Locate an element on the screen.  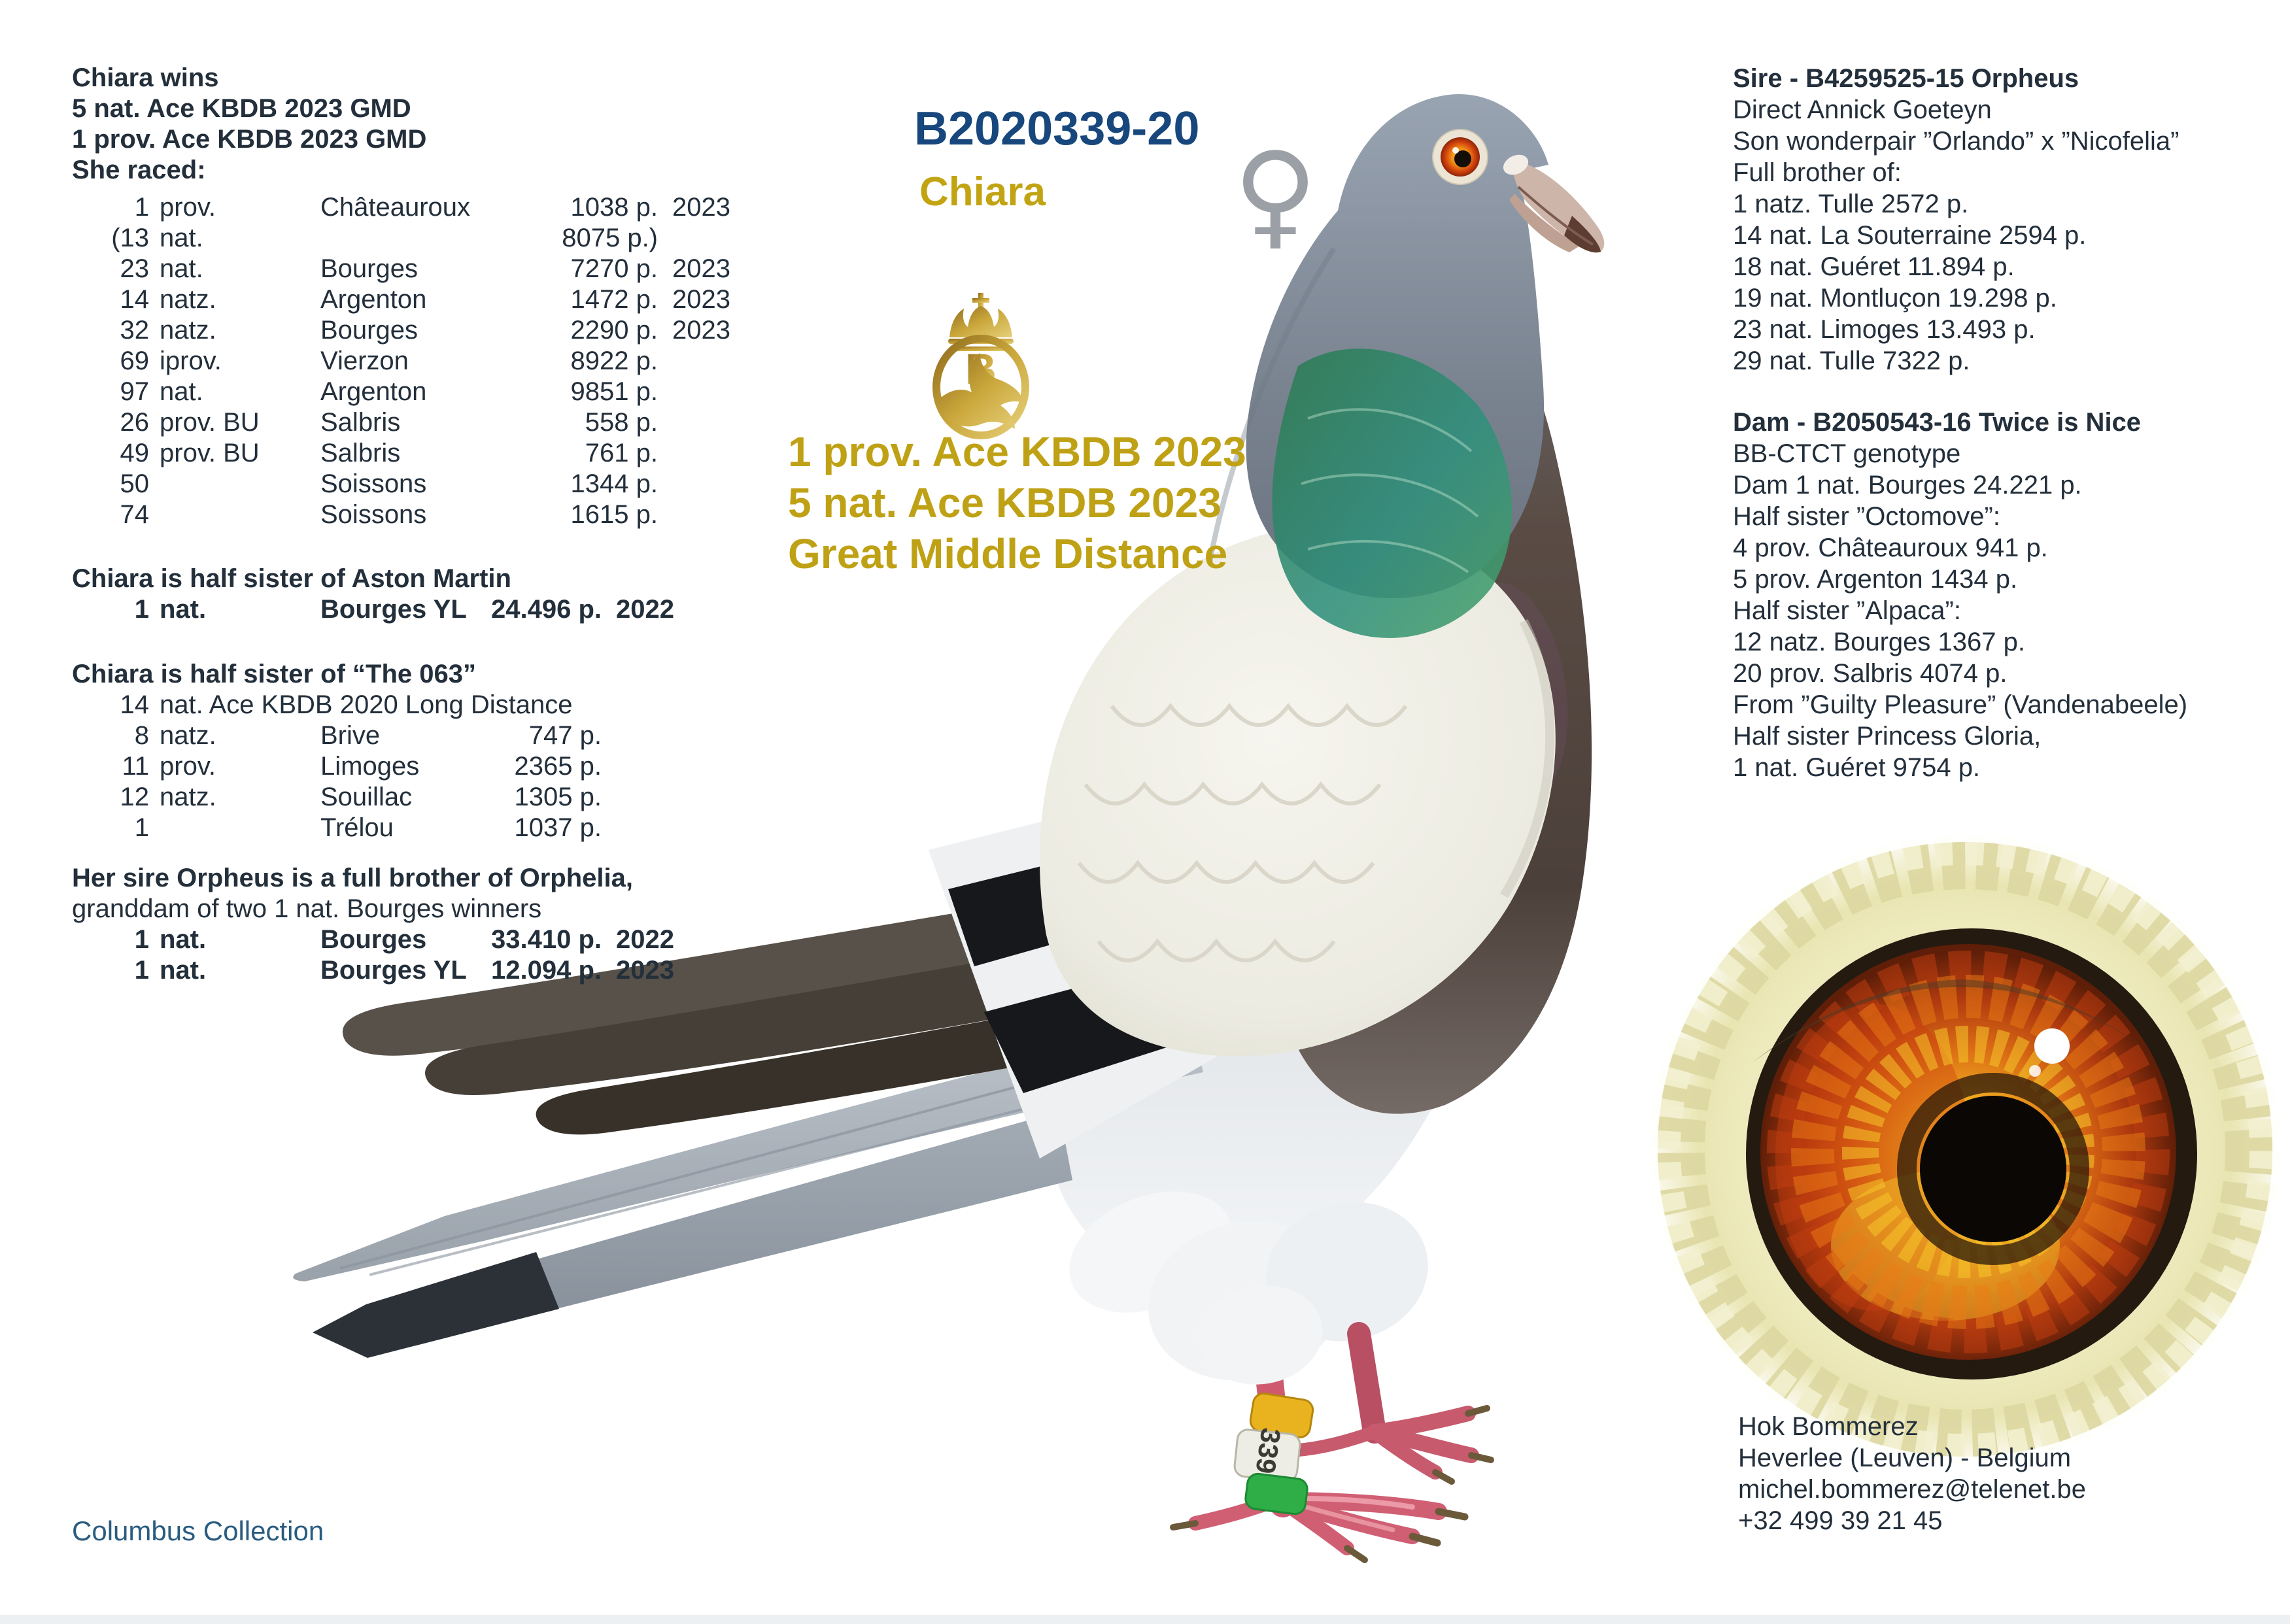
result-position: 69 is located at coordinates (135, 361).